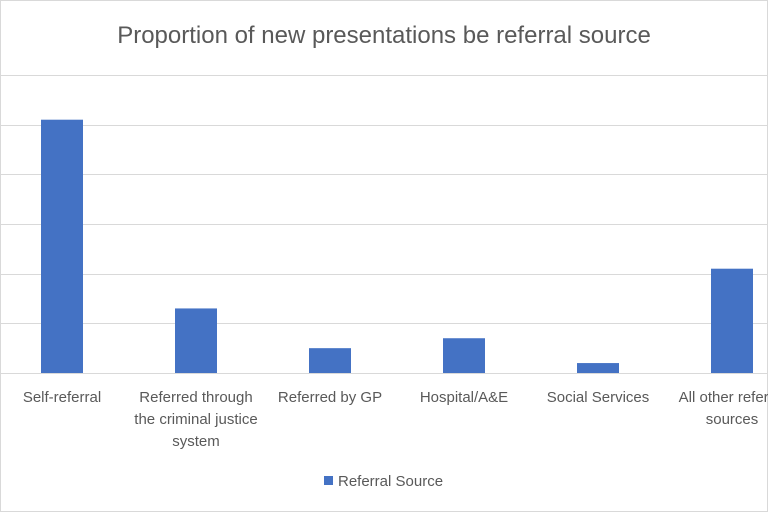 The image size is (768, 512). I want to click on label-line: the criminal justice, so click(195, 419).